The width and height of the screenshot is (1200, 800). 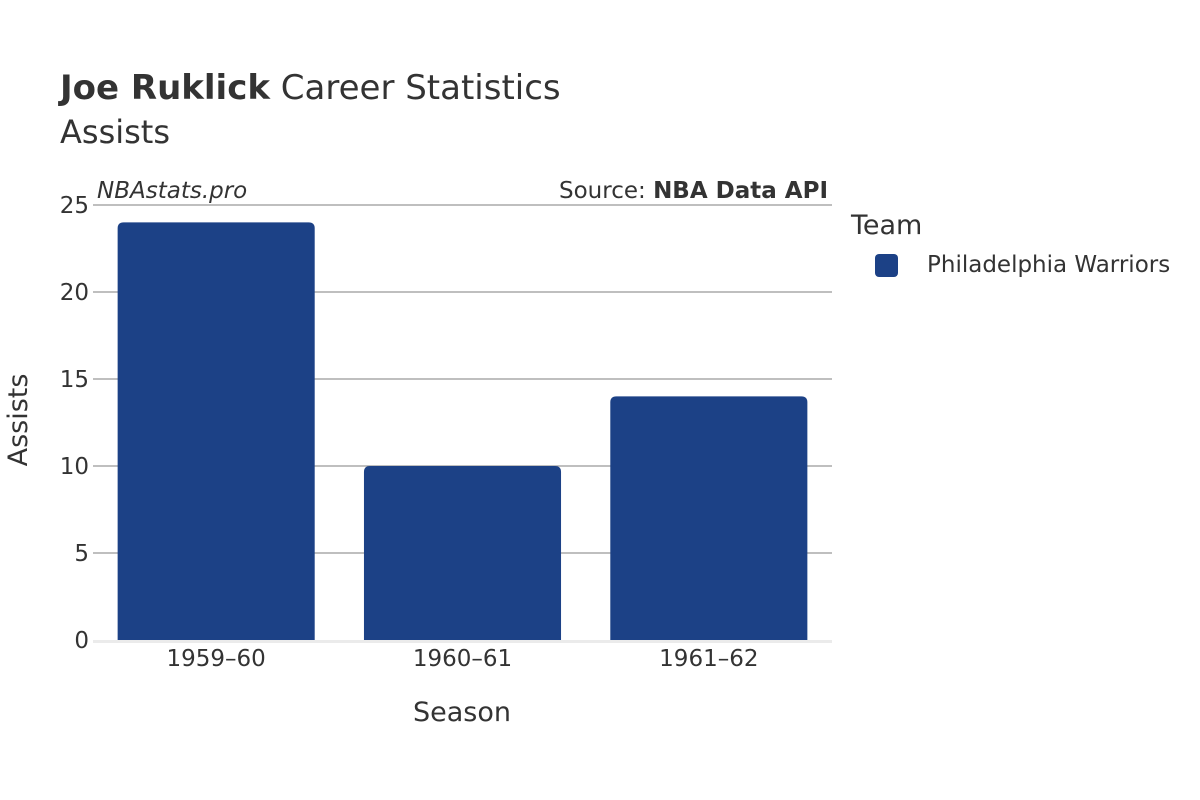 I want to click on y-tick-label-25: 25, so click(x=74, y=206).